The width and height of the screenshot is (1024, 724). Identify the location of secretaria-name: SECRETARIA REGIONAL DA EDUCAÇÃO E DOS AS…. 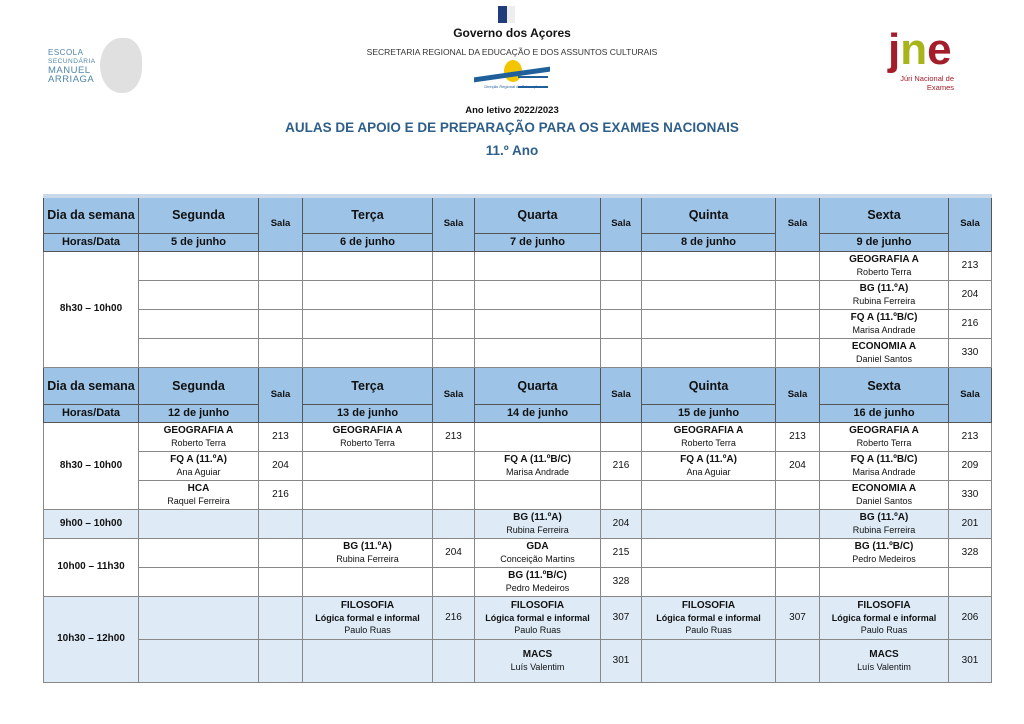
(512, 52).